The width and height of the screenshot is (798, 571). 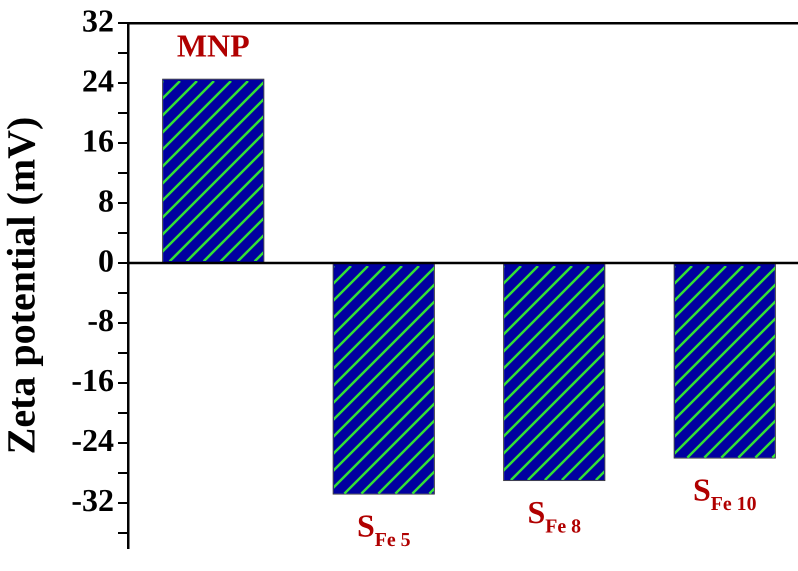 What do you see at coordinates (106, 200) in the screenshot?
I see `y-tick-label: 8` at bounding box center [106, 200].